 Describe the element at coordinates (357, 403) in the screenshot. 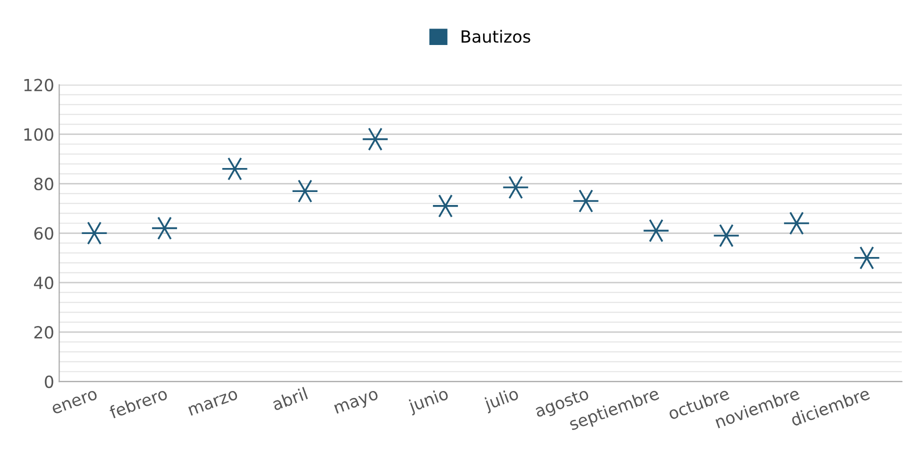

I see `x-tick-label: mayo` at that location.